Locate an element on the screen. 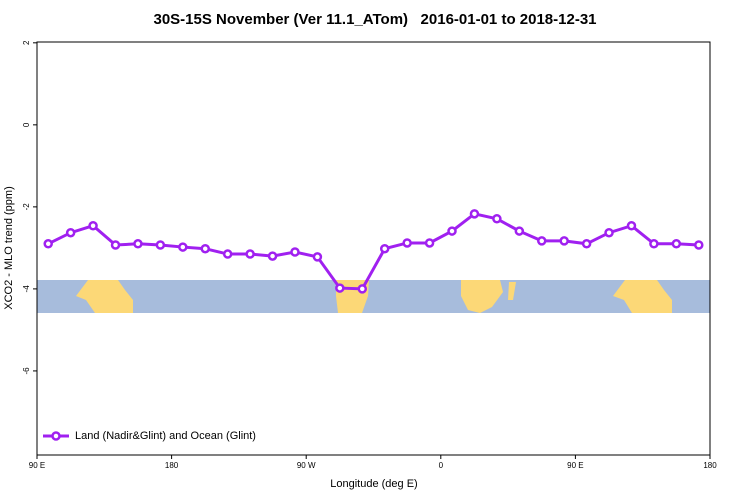 Image resolution: width=750 pixels, height=500 pixels. ocean-strip is located at coordinates (373, 296).